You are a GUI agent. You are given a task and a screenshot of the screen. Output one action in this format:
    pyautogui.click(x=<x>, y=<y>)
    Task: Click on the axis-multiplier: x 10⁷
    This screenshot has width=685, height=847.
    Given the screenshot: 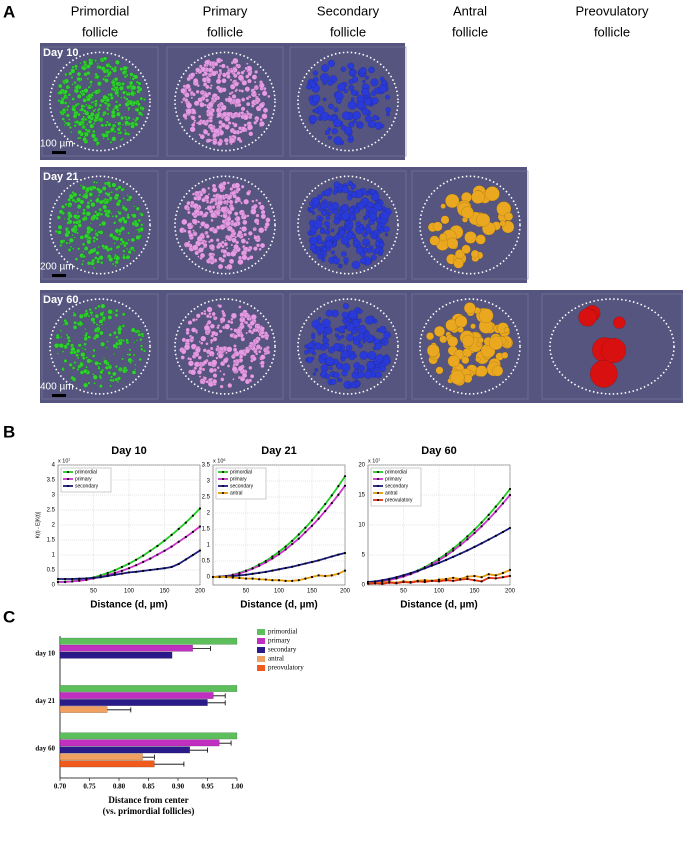 What is the action you would take?
    pyautogui.click(x=374, y=460)
    